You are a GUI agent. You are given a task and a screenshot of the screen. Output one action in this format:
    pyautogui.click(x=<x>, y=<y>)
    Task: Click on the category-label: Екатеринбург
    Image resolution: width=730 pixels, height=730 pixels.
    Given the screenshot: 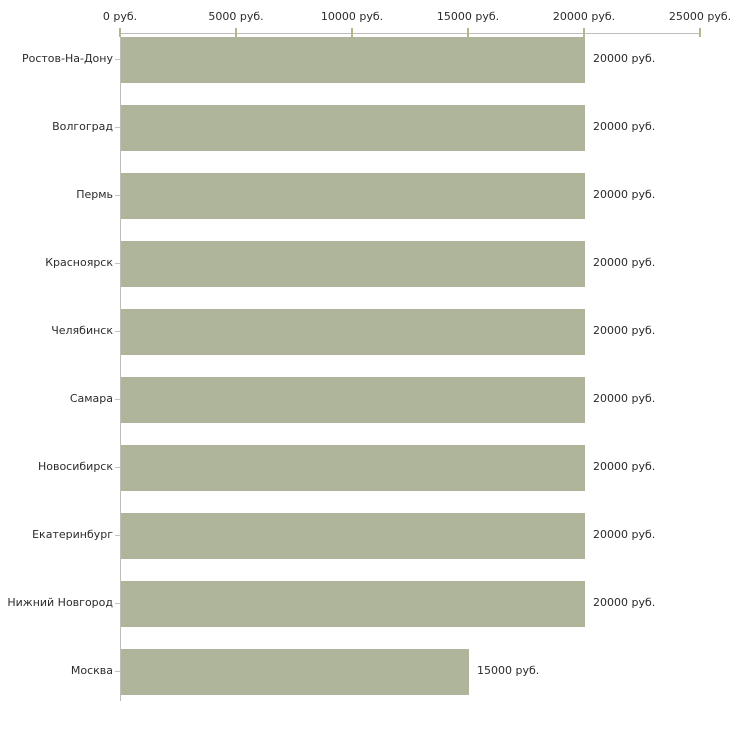 What is the action you would take?
    pyautogui.click(x=72, y=534)
    